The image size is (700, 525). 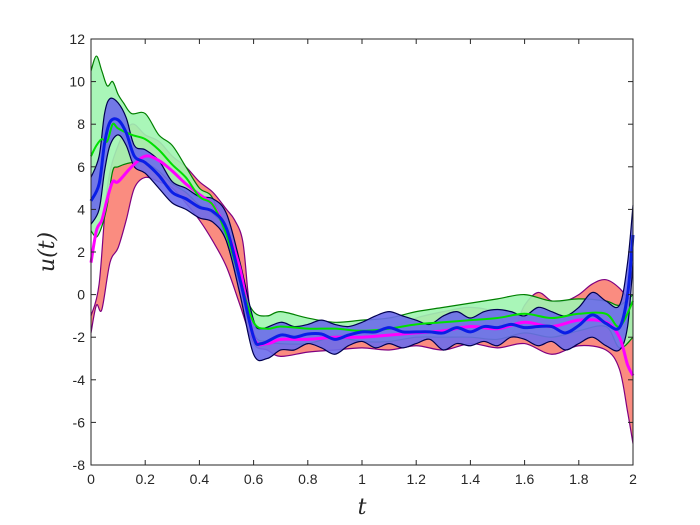 What do you see at coordinates (79, 380) in the screenshot?
I see `y-tick-label: -4` at bounding box center [79, 380].